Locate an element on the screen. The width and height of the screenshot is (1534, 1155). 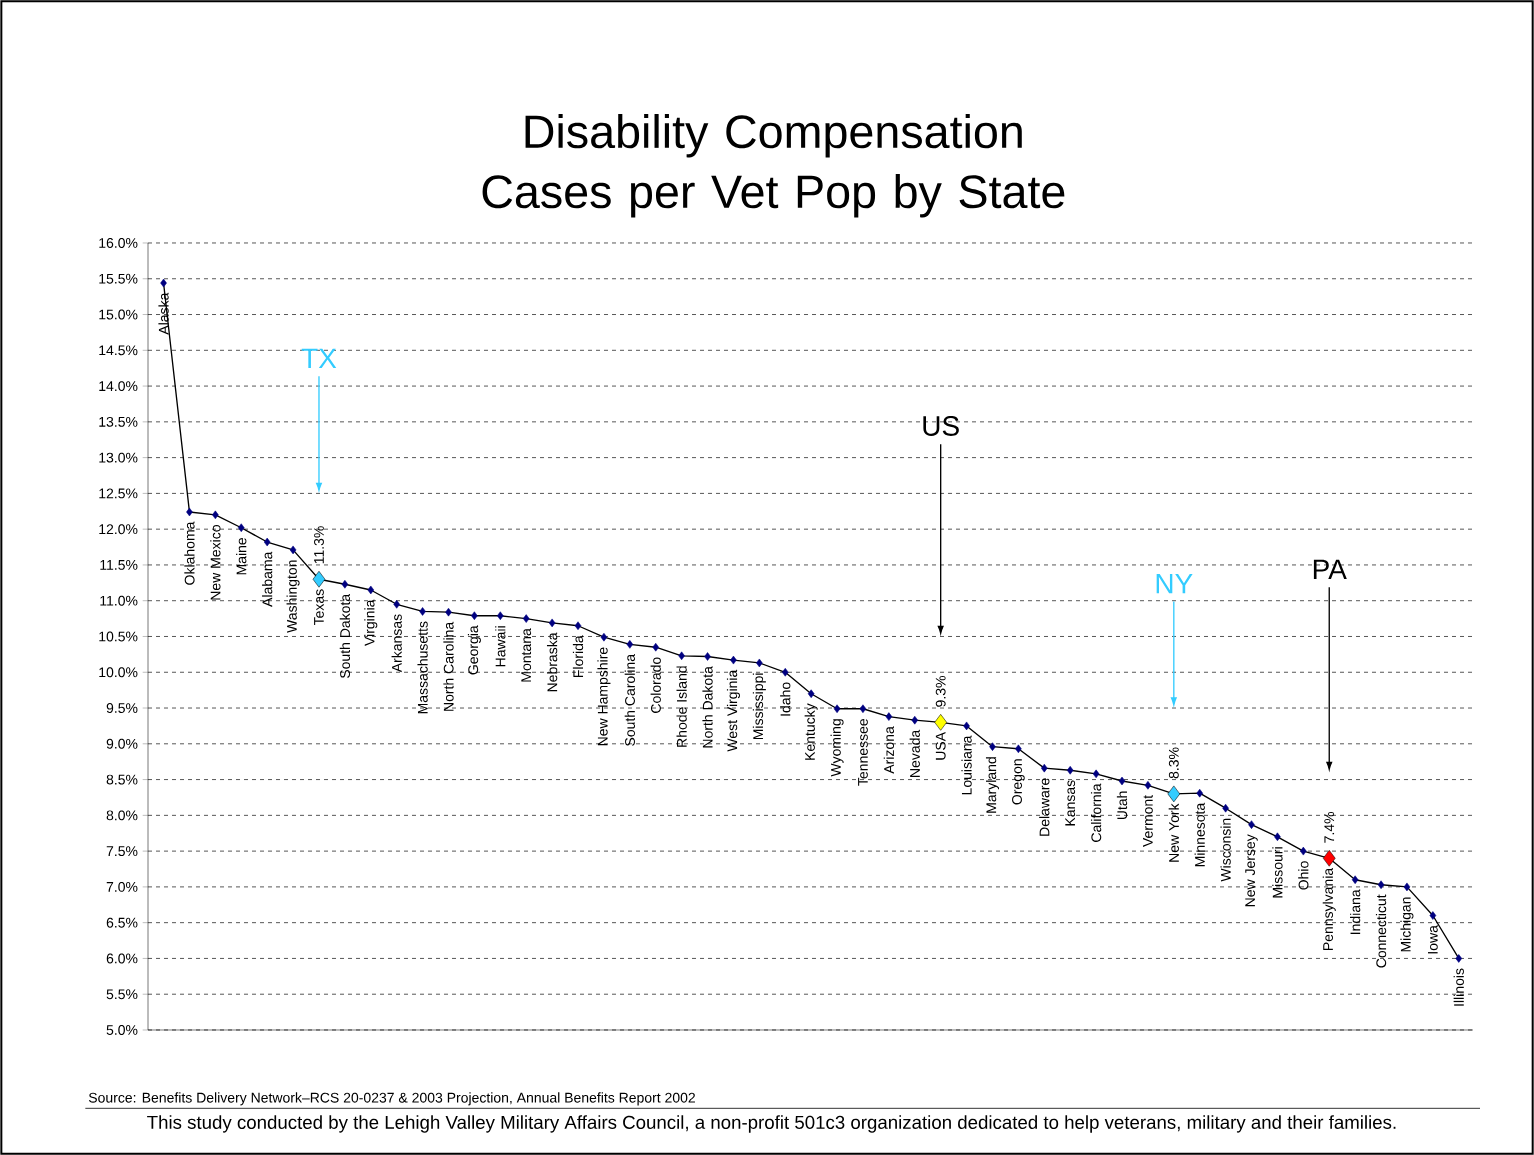
y-tick-label: 16.0% is located at coordinates (118, 243).